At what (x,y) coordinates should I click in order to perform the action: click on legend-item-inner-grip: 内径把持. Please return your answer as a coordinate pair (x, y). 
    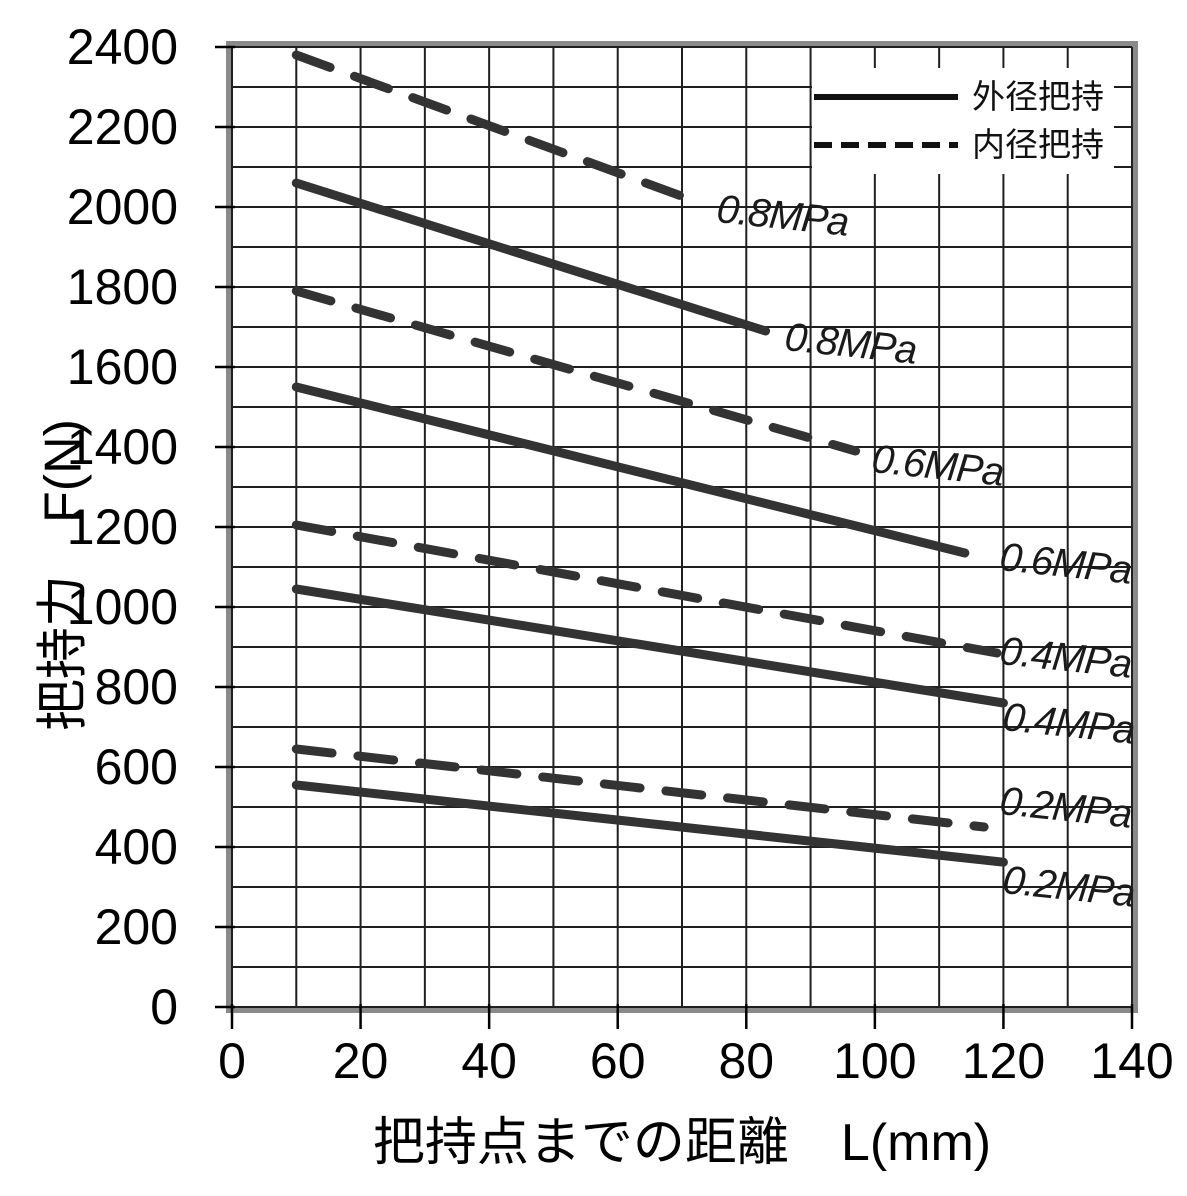
    Looking at the image, I should click on (963, 145).